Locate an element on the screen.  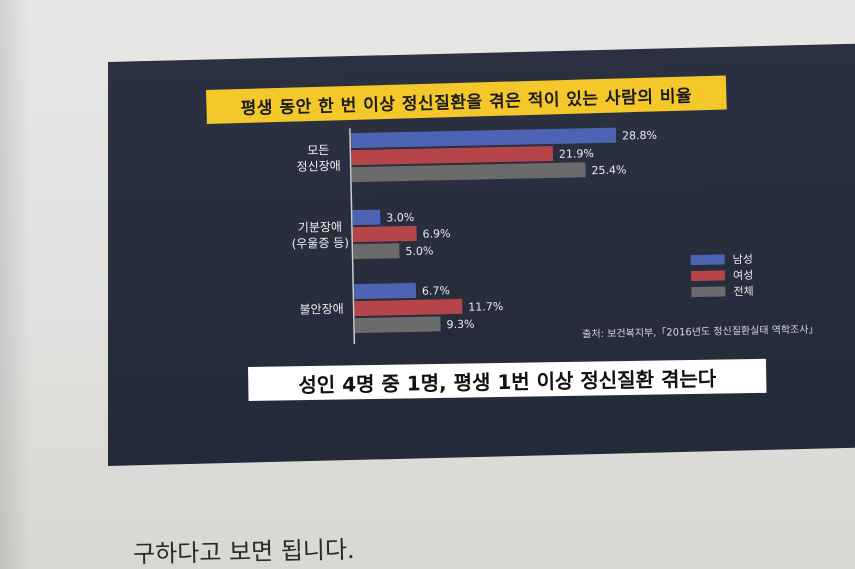
page-edge-shadow is located at coordinates (15, 284).